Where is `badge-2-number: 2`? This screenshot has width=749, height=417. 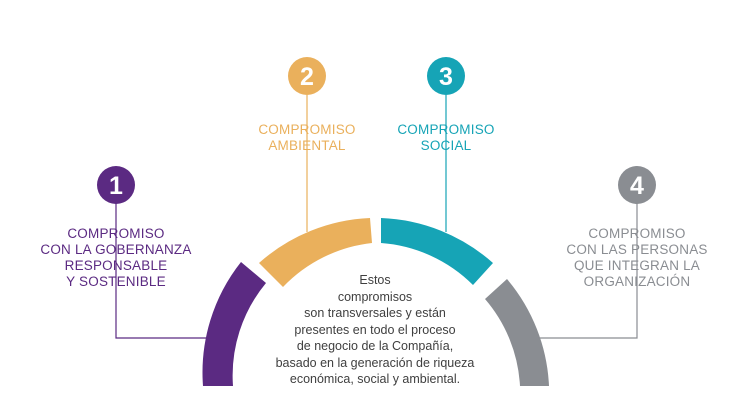
badge-2-number: 2 is located at coordinates (307, 77).